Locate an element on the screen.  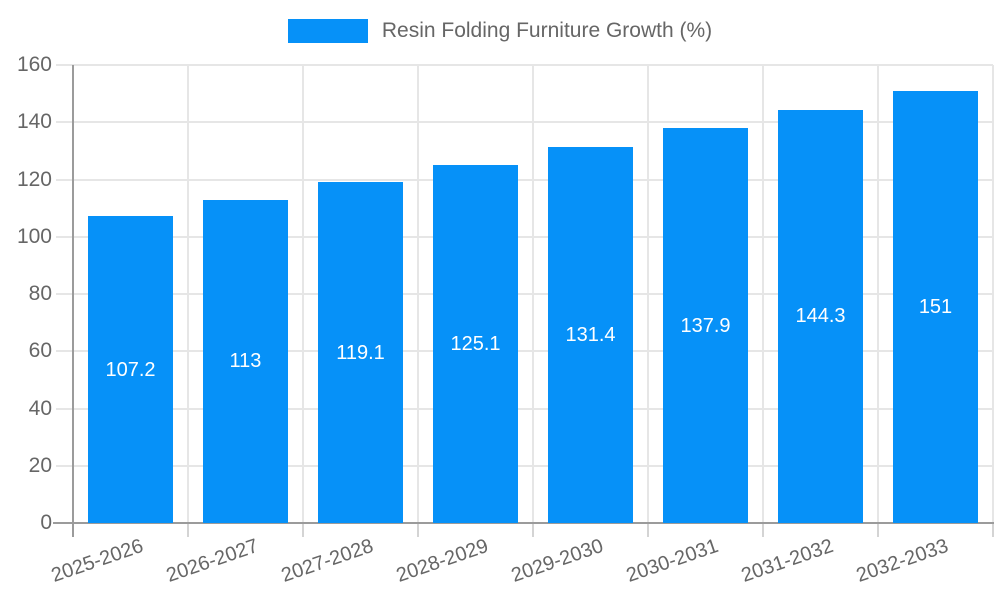
y-axis-tick-label: 80 is located at coordinates (40, 293).